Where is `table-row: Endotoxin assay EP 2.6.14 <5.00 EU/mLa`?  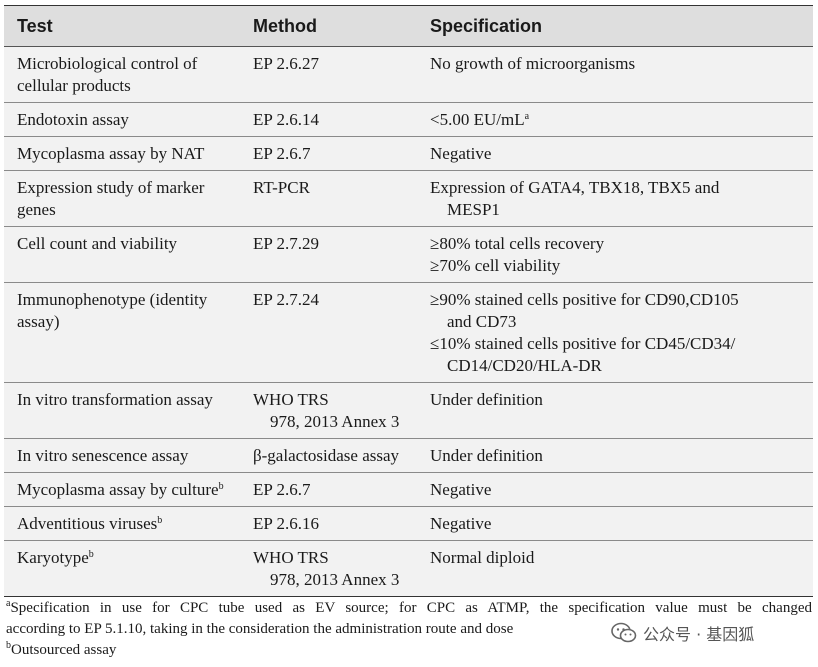
table-row: Endotoxin assay EP 2.6.14 <5.00 EU/mLa is located at coordinates (408, 119).